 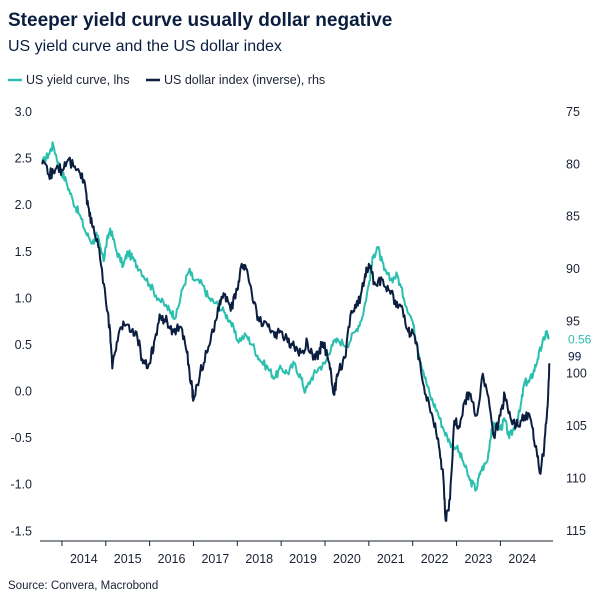 I want to click on right-axis-ticks: 75 80 85 90 95 100 105 110 115, so click(x=576, y=321).